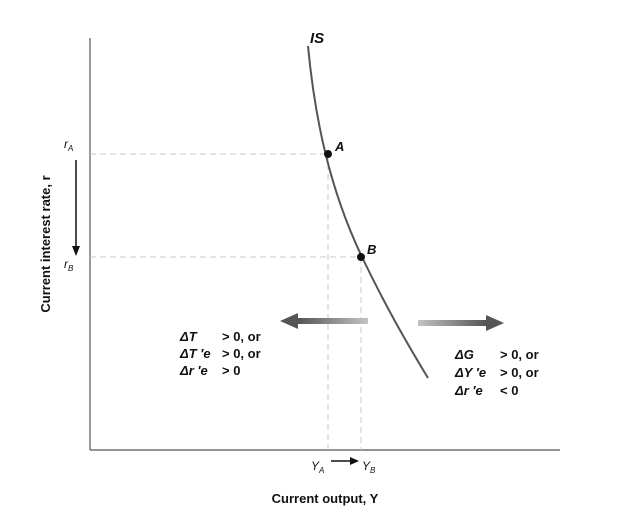  I want to click on left-shock-1: ΔT > 0, or, so click(220, 336).